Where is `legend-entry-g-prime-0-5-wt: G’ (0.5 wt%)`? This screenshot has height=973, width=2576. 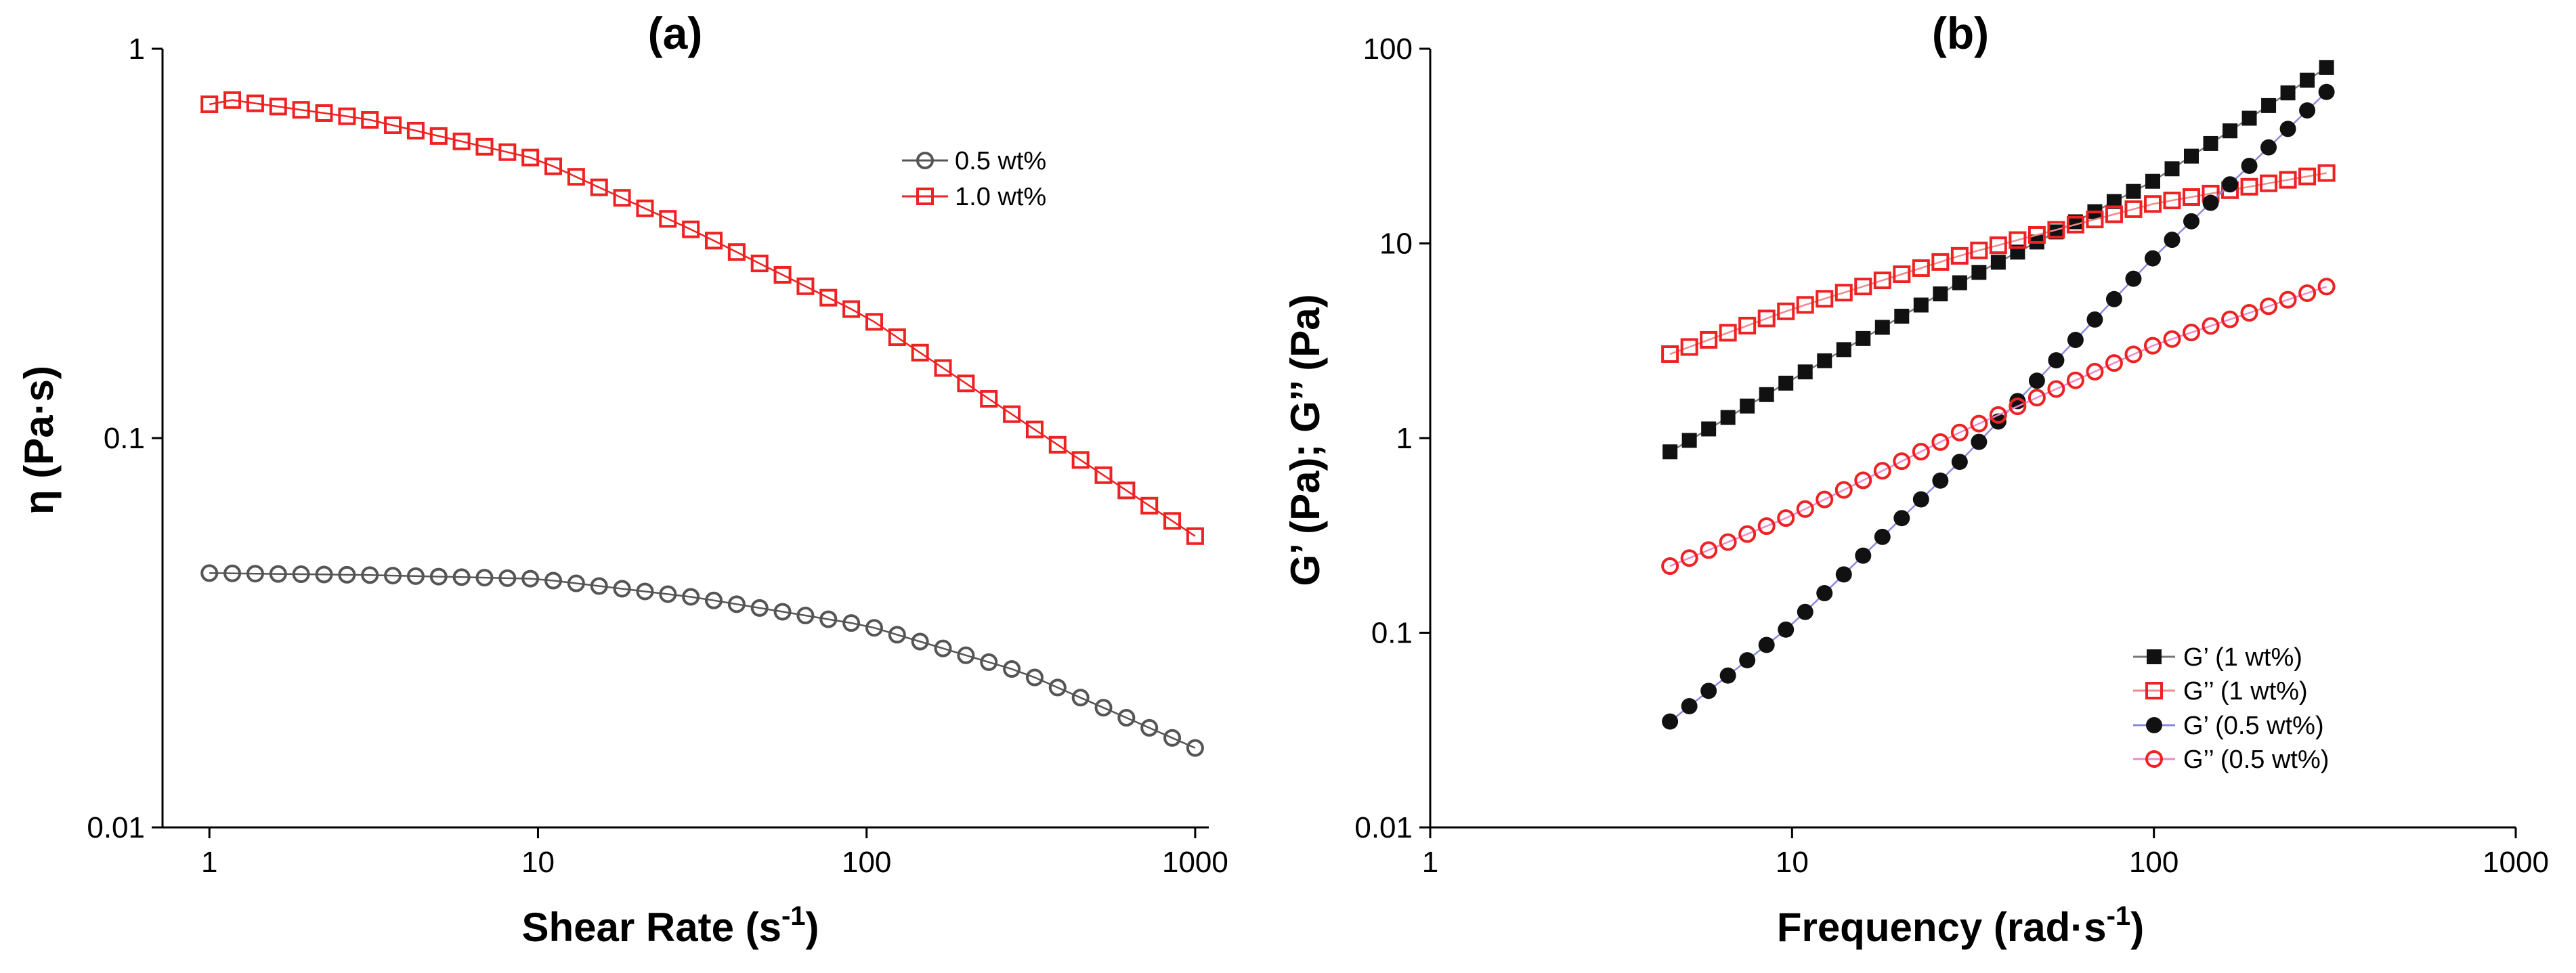 legend-entry-g-prime-0-5-wt: G’ (0.5 wt%) is located at coordinates (2228, 726).